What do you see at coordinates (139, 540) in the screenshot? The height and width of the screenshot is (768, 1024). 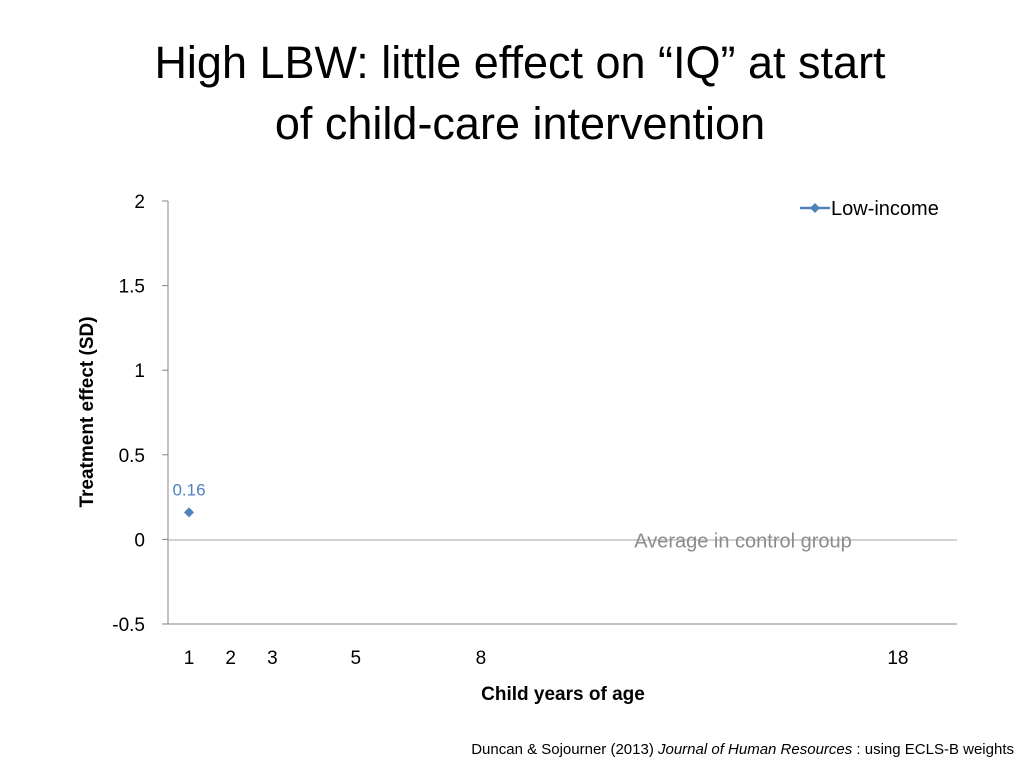 I see `y-tick-label: 0` at bounding box center [139, 540].